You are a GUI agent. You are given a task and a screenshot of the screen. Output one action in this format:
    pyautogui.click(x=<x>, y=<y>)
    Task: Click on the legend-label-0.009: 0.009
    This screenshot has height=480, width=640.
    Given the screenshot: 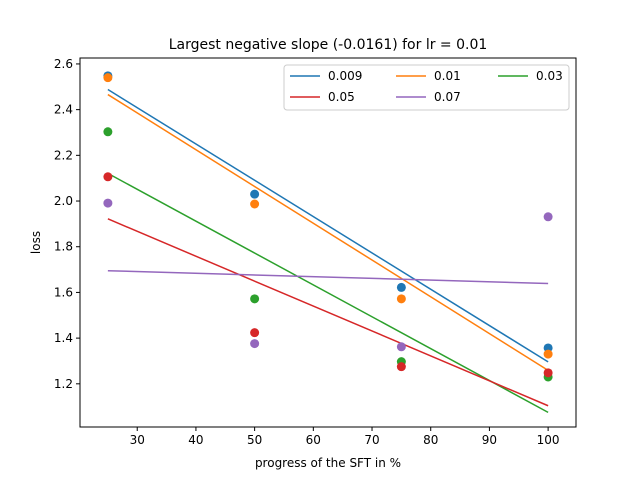 What is the action you would take?
    pyautogui.click(x=345, y=76)
    